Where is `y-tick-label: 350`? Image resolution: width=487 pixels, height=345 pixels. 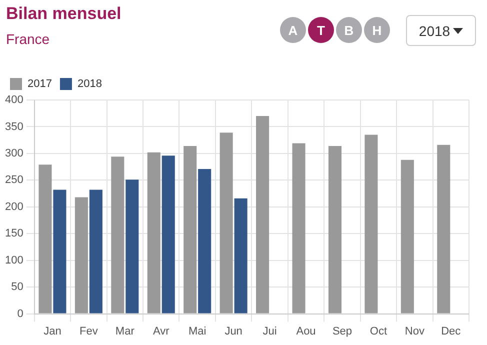 y-tick-label: 350 is located at coordinates (14, 126).